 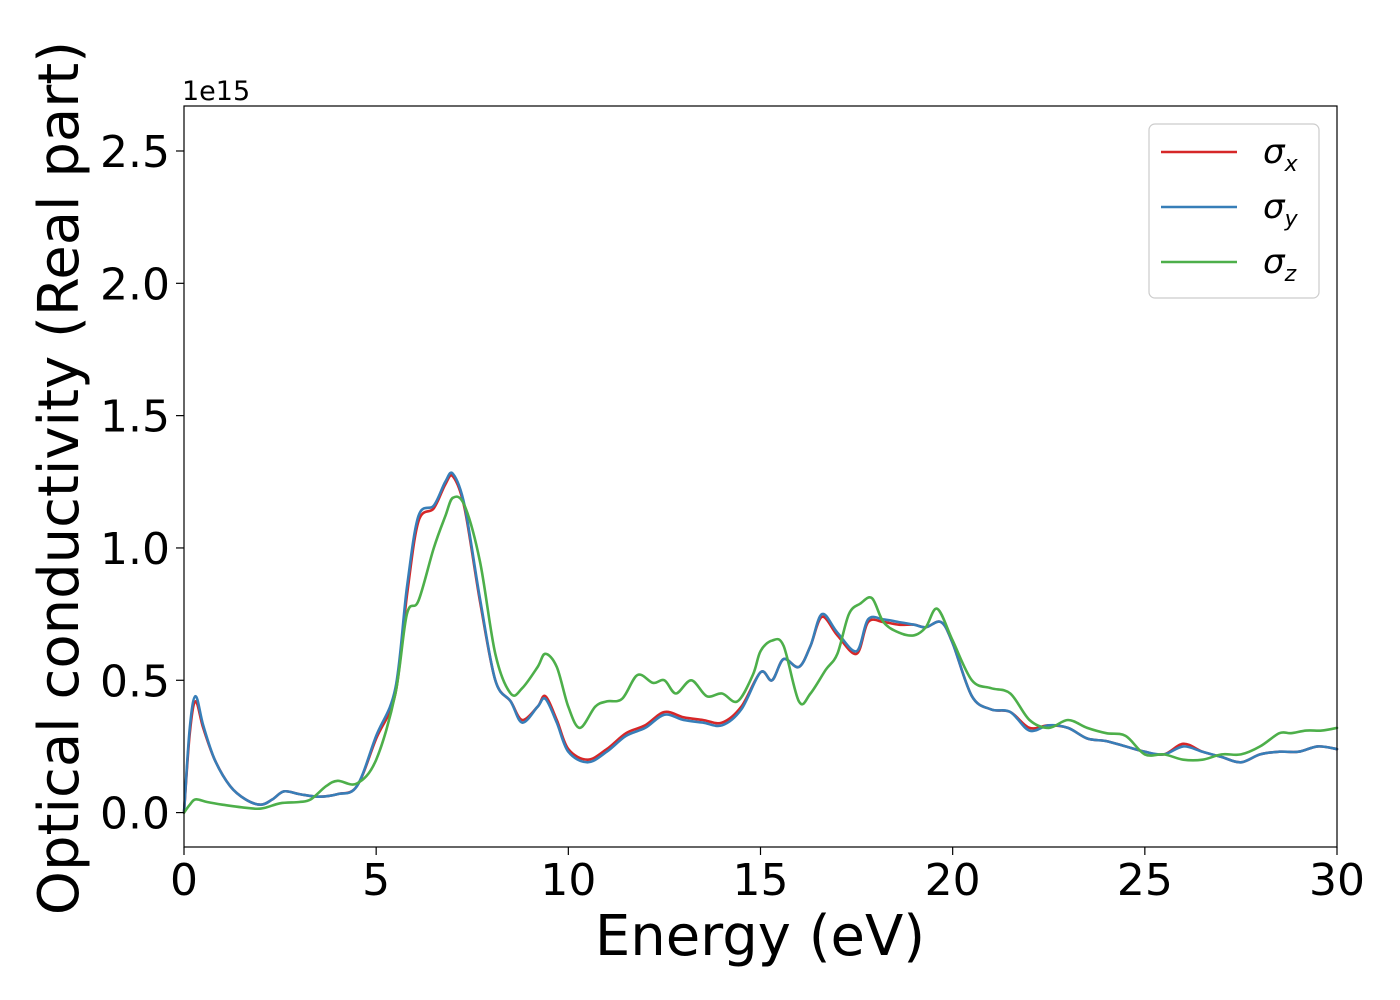 I want to click on x-tick-label: 0, so click(x=184, y=880).